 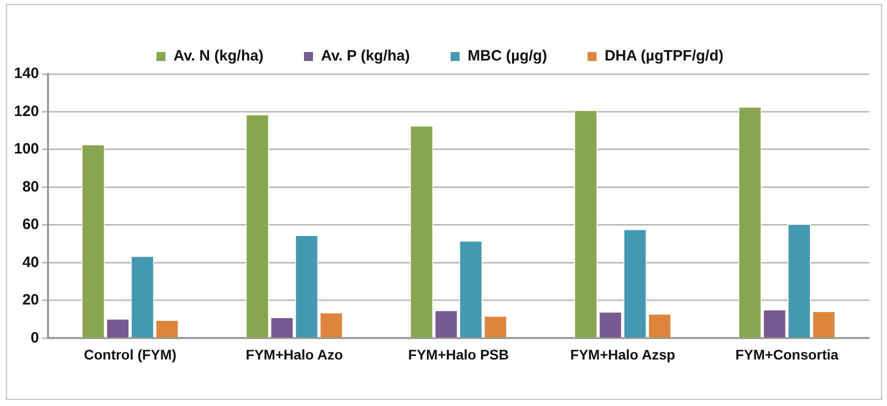 What do you see at coordinates (27, 111) in the screenshot?
I see `y-tick-label: 120` at bounding box center [27, 111].